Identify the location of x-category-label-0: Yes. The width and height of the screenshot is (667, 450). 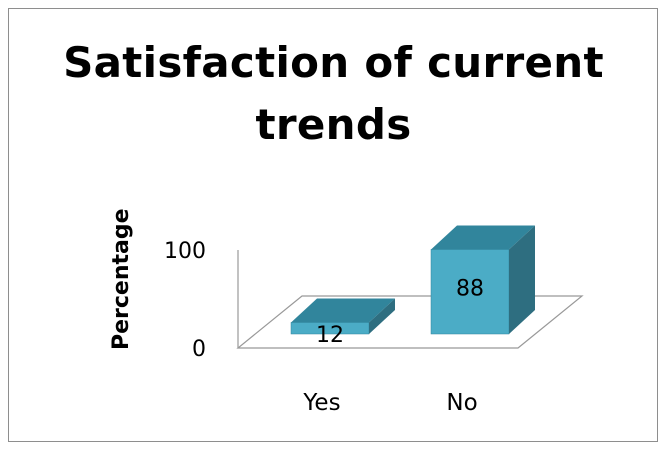
(321, 403).